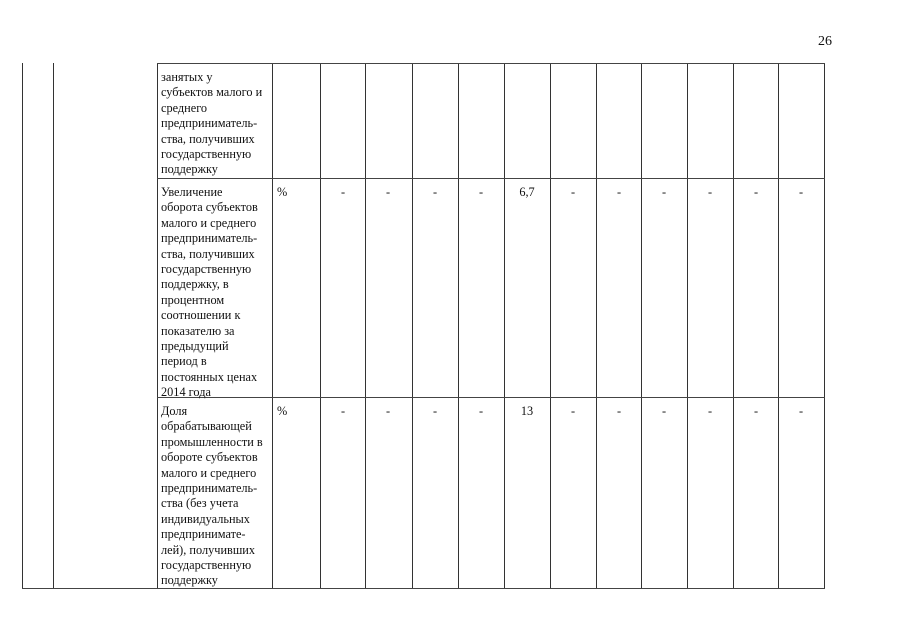 This screenshot has width=905, height=640. Describe the element at coordinates (825, 41) in the screenshot. I see `page-number: 26` at that location.